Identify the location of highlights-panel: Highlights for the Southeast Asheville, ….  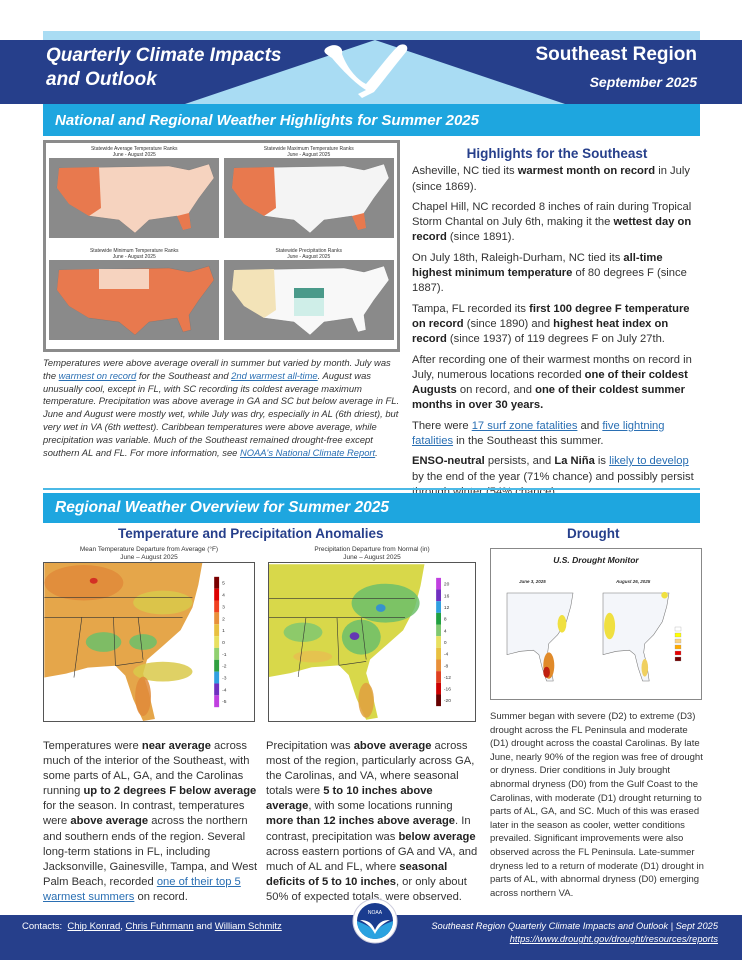
(557, 325).